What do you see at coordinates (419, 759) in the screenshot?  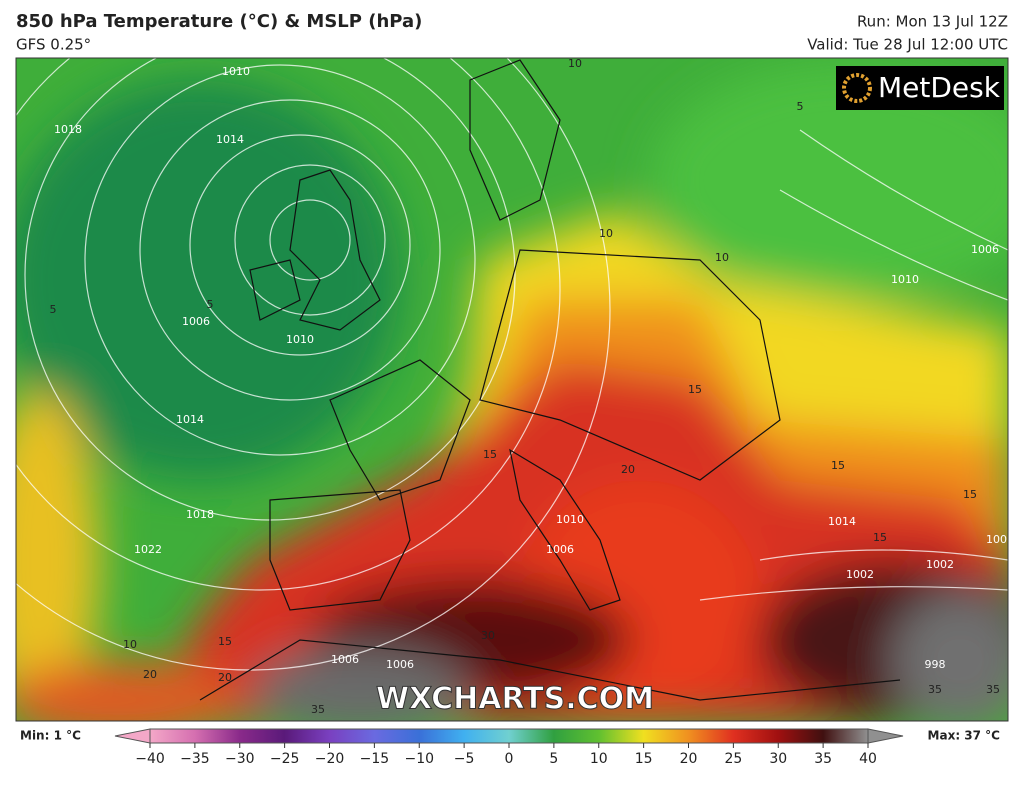 I see `colorbar-tick-label: −10` at bounding box center [419, 759].